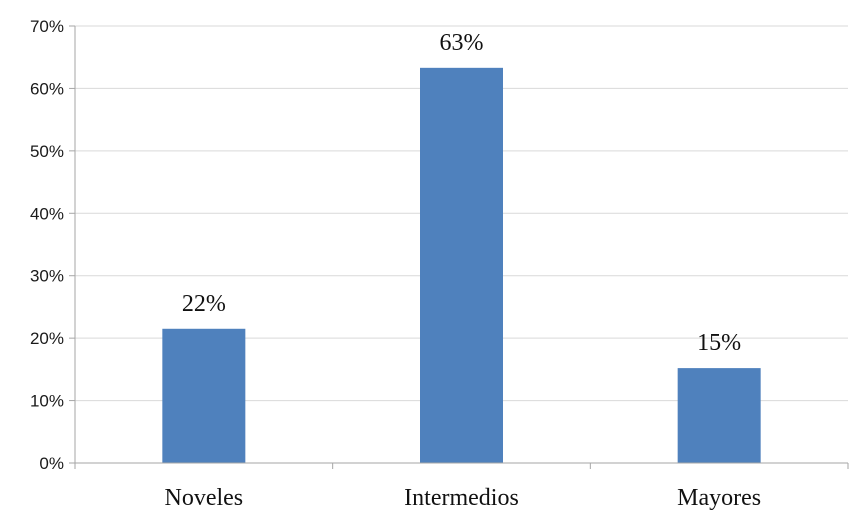  I want to click on bar-intermedios, so click(461, 265).